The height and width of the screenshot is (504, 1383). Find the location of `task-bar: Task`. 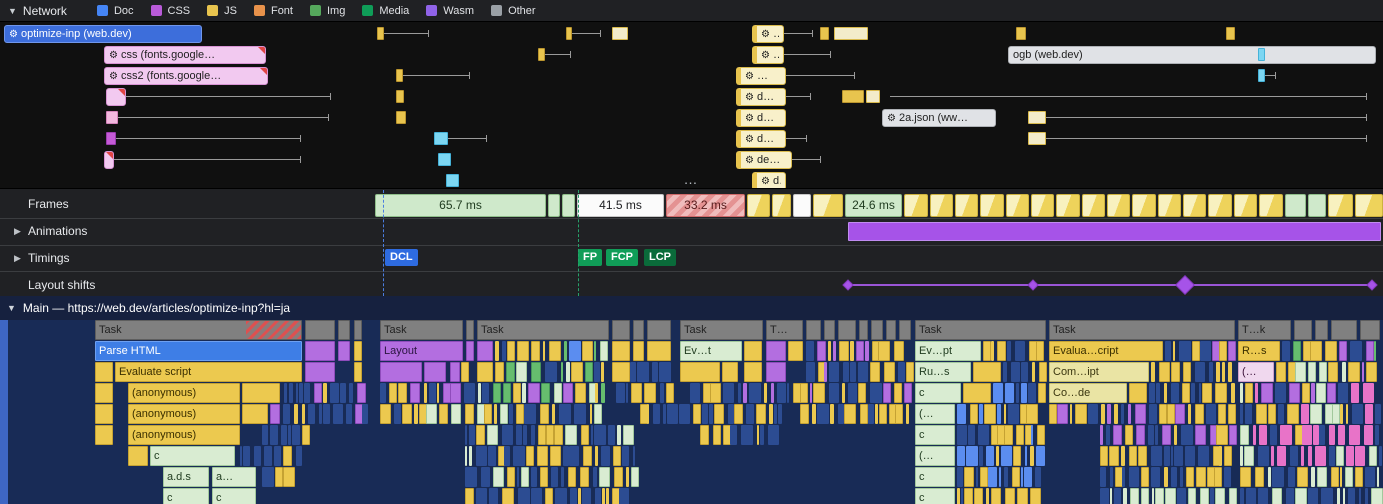

task-bar: Task is located at coordinates (980, 330).